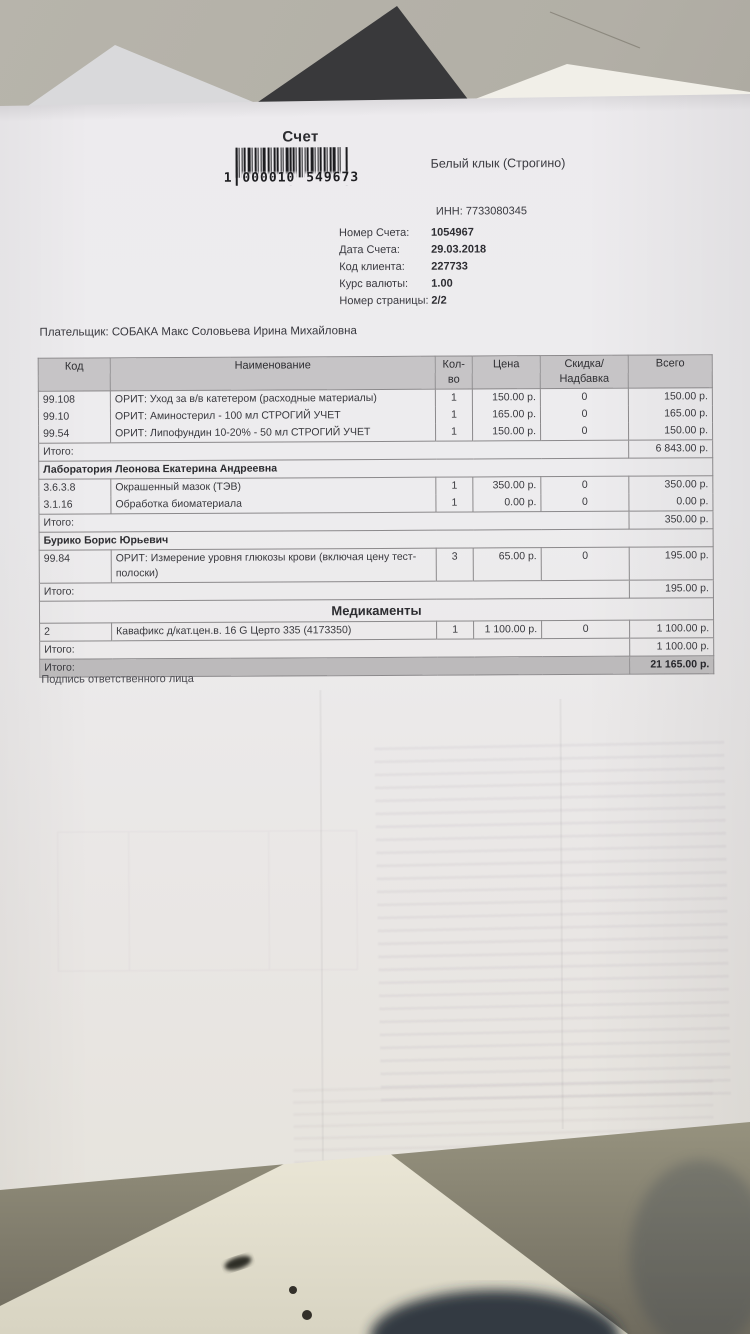 This screenshot has height=1334, width=750. What do you see at coordinates (498, 163) in the screenshot?
I see `clinic-name: Белый клык (Строгино)` at bounding box center [498, 163].